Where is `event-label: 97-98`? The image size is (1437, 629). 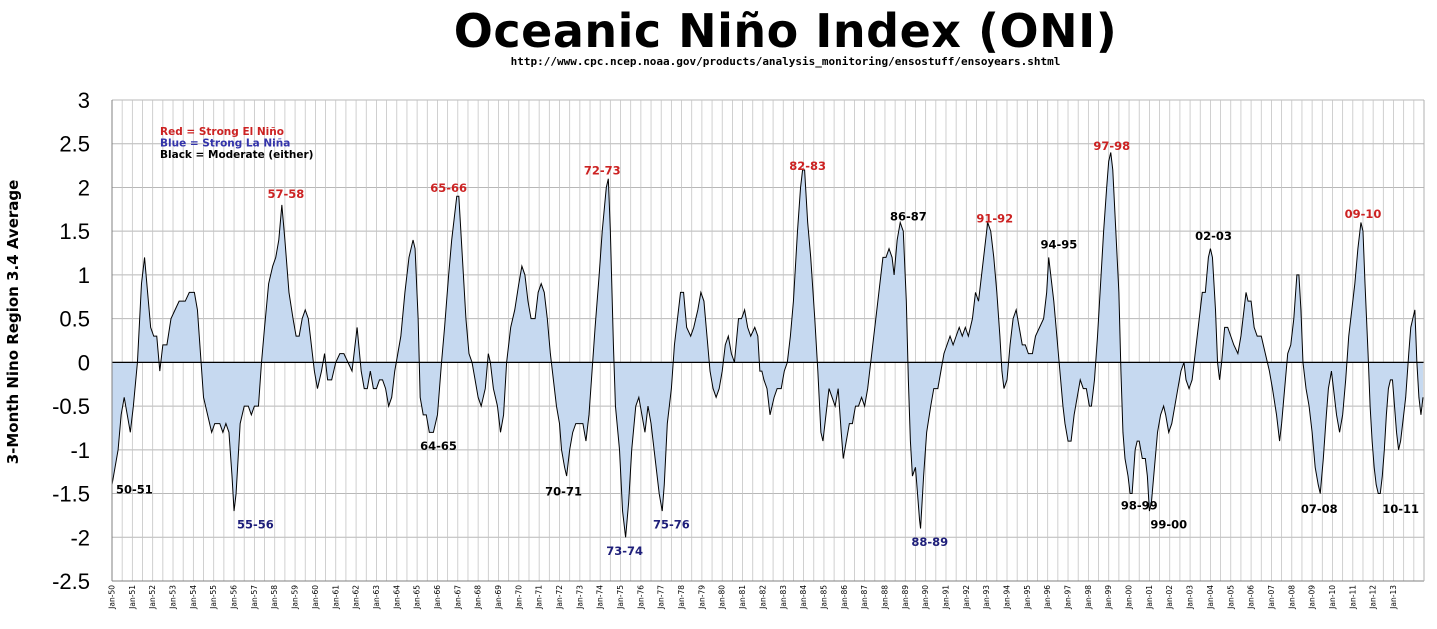 event-label: 97-98 is located at coordinates (1111, 146).